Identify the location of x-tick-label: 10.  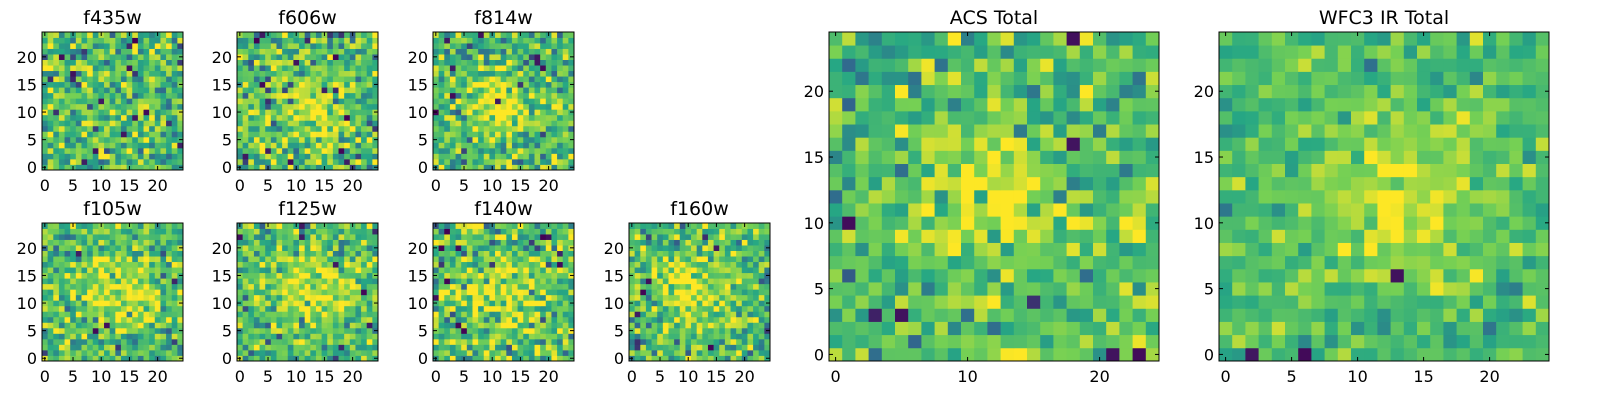
(296, 185).